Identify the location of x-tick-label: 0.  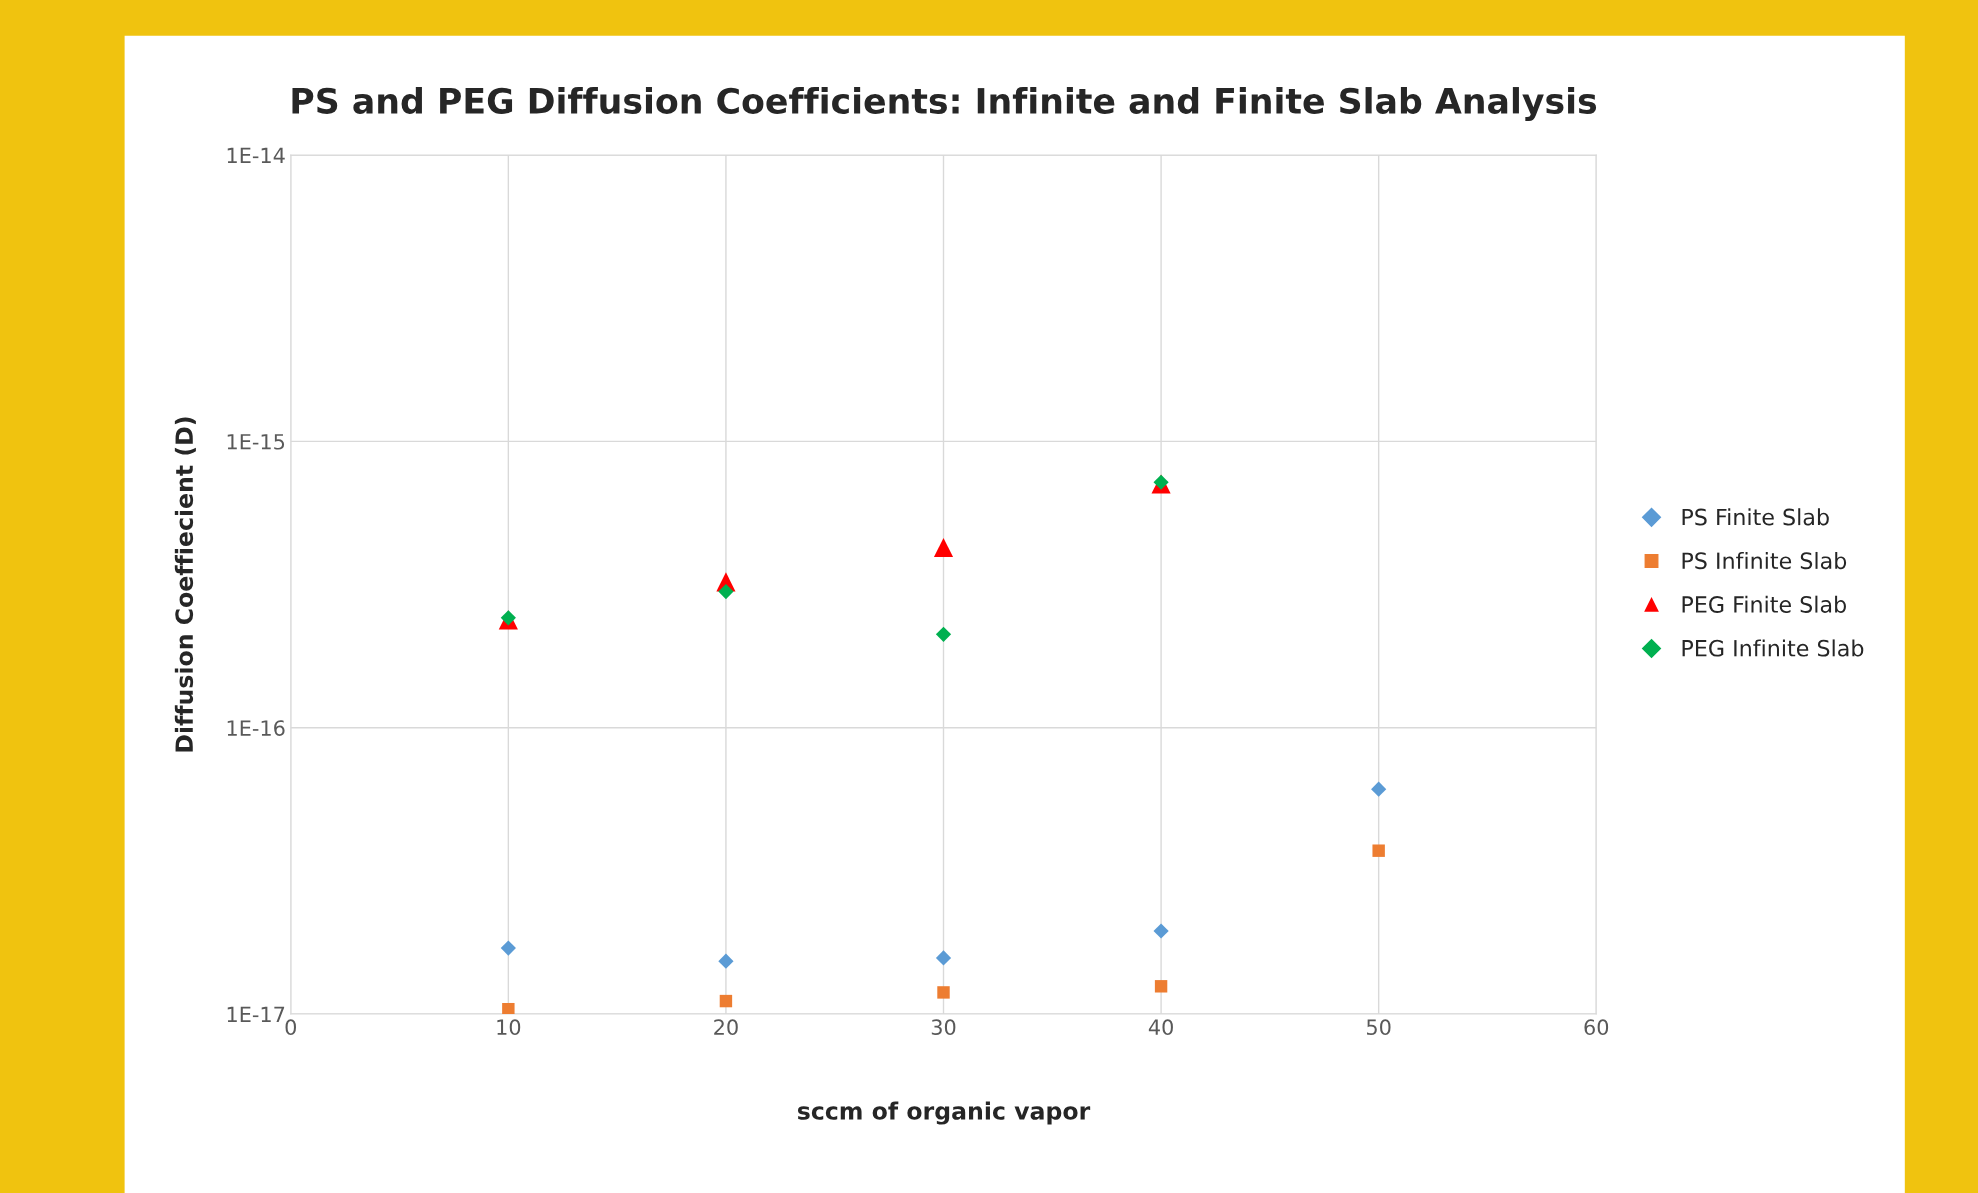
(291, 1027).